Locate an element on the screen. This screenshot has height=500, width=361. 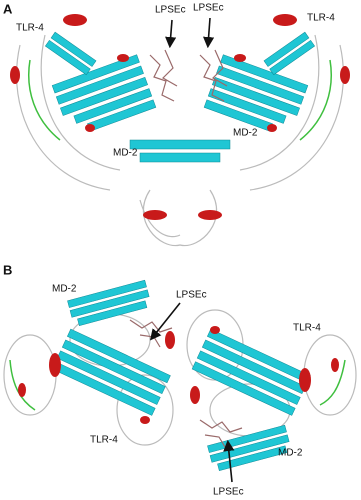
panel-label: A is located at coordinates (8, 8).